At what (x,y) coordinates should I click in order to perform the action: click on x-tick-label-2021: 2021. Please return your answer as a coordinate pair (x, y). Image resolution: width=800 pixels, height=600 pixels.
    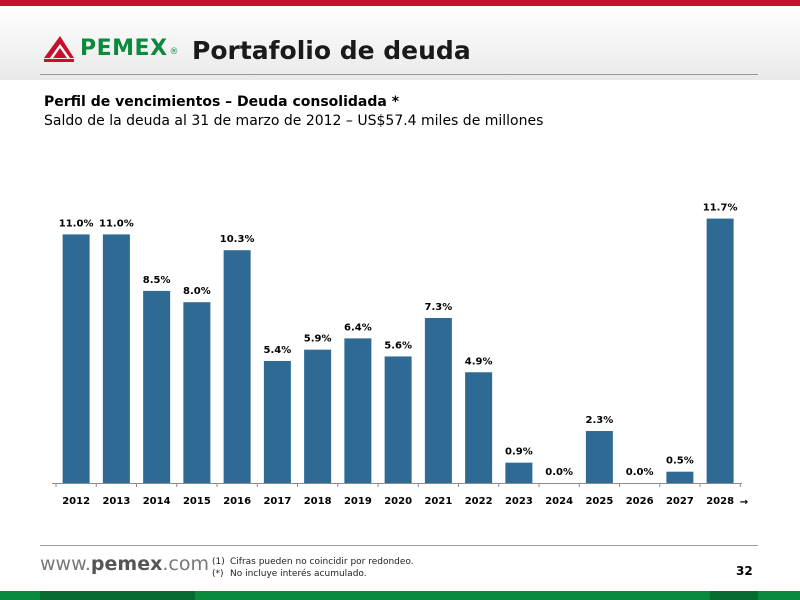
    Looking at the image, I should click on (438, 501).